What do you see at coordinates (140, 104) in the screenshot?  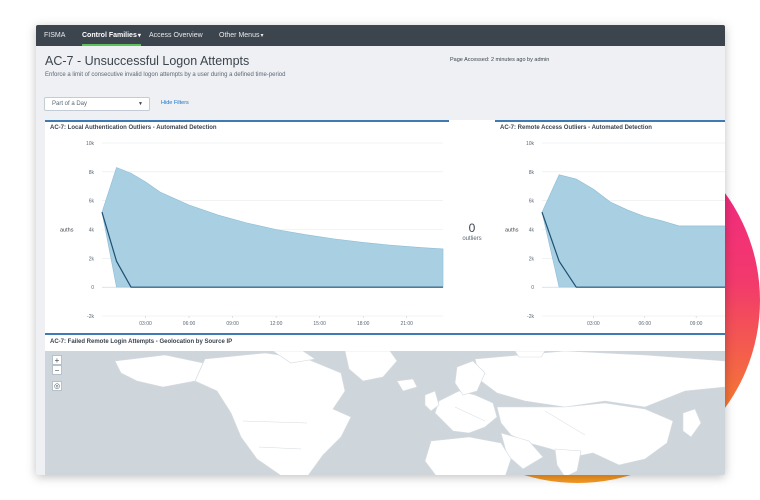 I see `chevron-down-icon: ▼` at bounding box center [140, 104].